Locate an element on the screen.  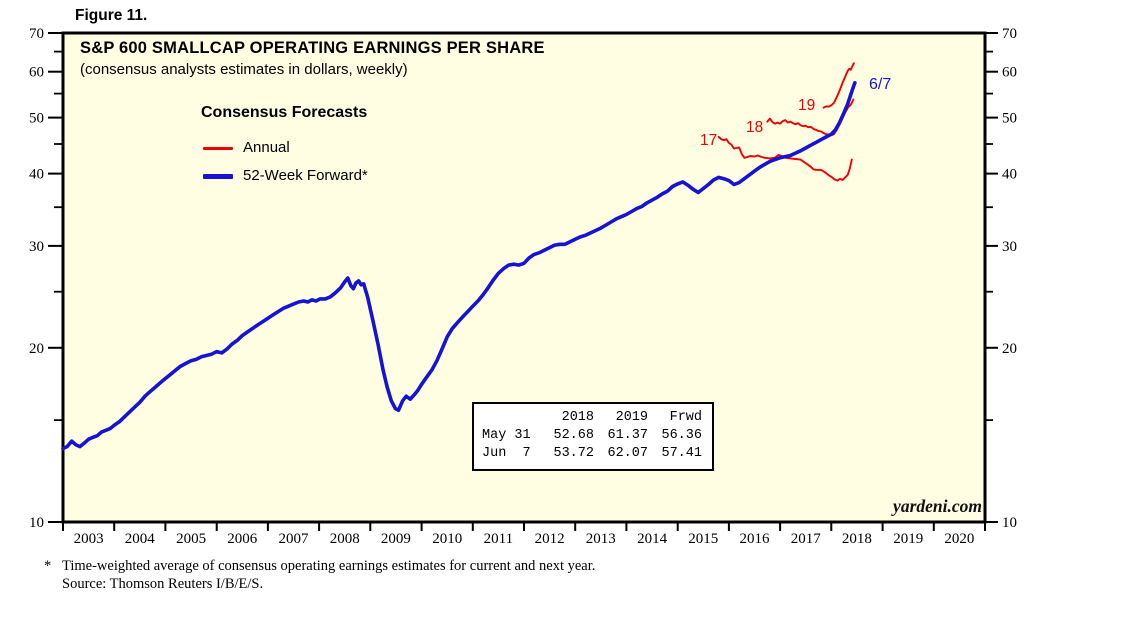
x-axis-year-label: 2019 is located at coordinates (908, 539).